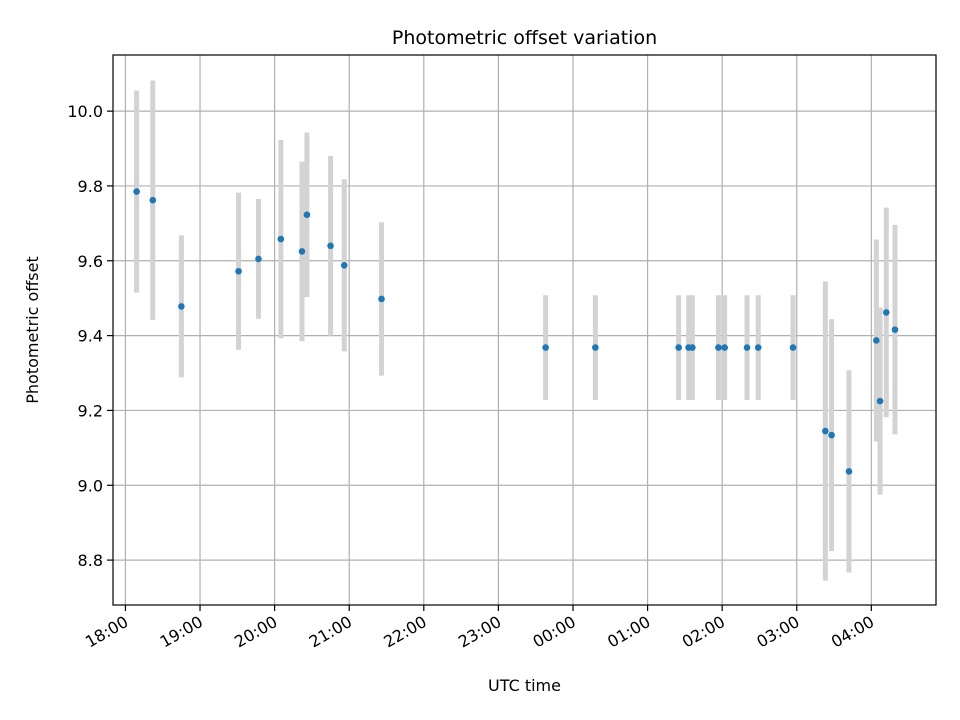 The width and height of the screenshot is (960, 720). Describe the element at coordinates (90, 410) in the screenshot. I see `y-tick-label: 9.2` at that location.